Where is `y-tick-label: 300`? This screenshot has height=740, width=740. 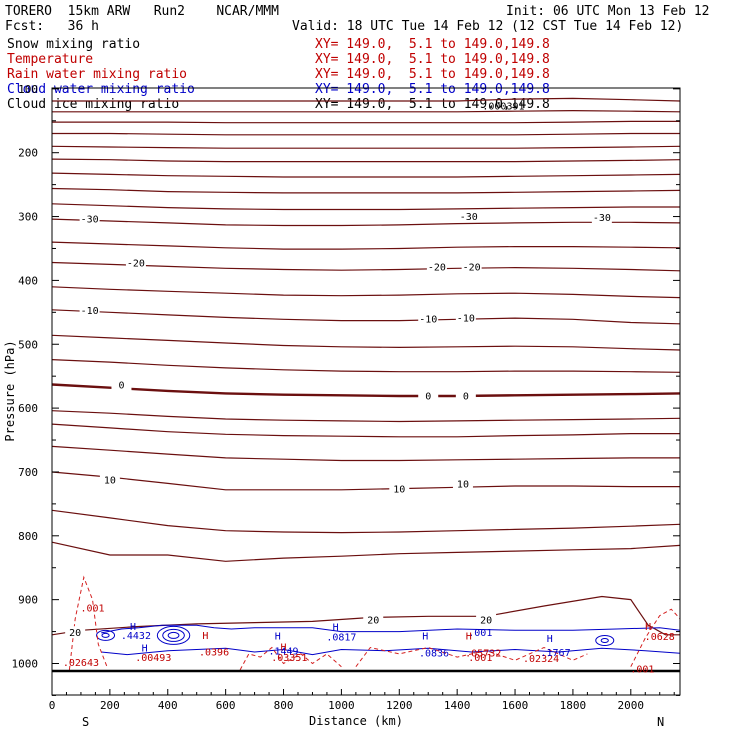
y-tick-label: 300 is located at coordinates (28, 217).